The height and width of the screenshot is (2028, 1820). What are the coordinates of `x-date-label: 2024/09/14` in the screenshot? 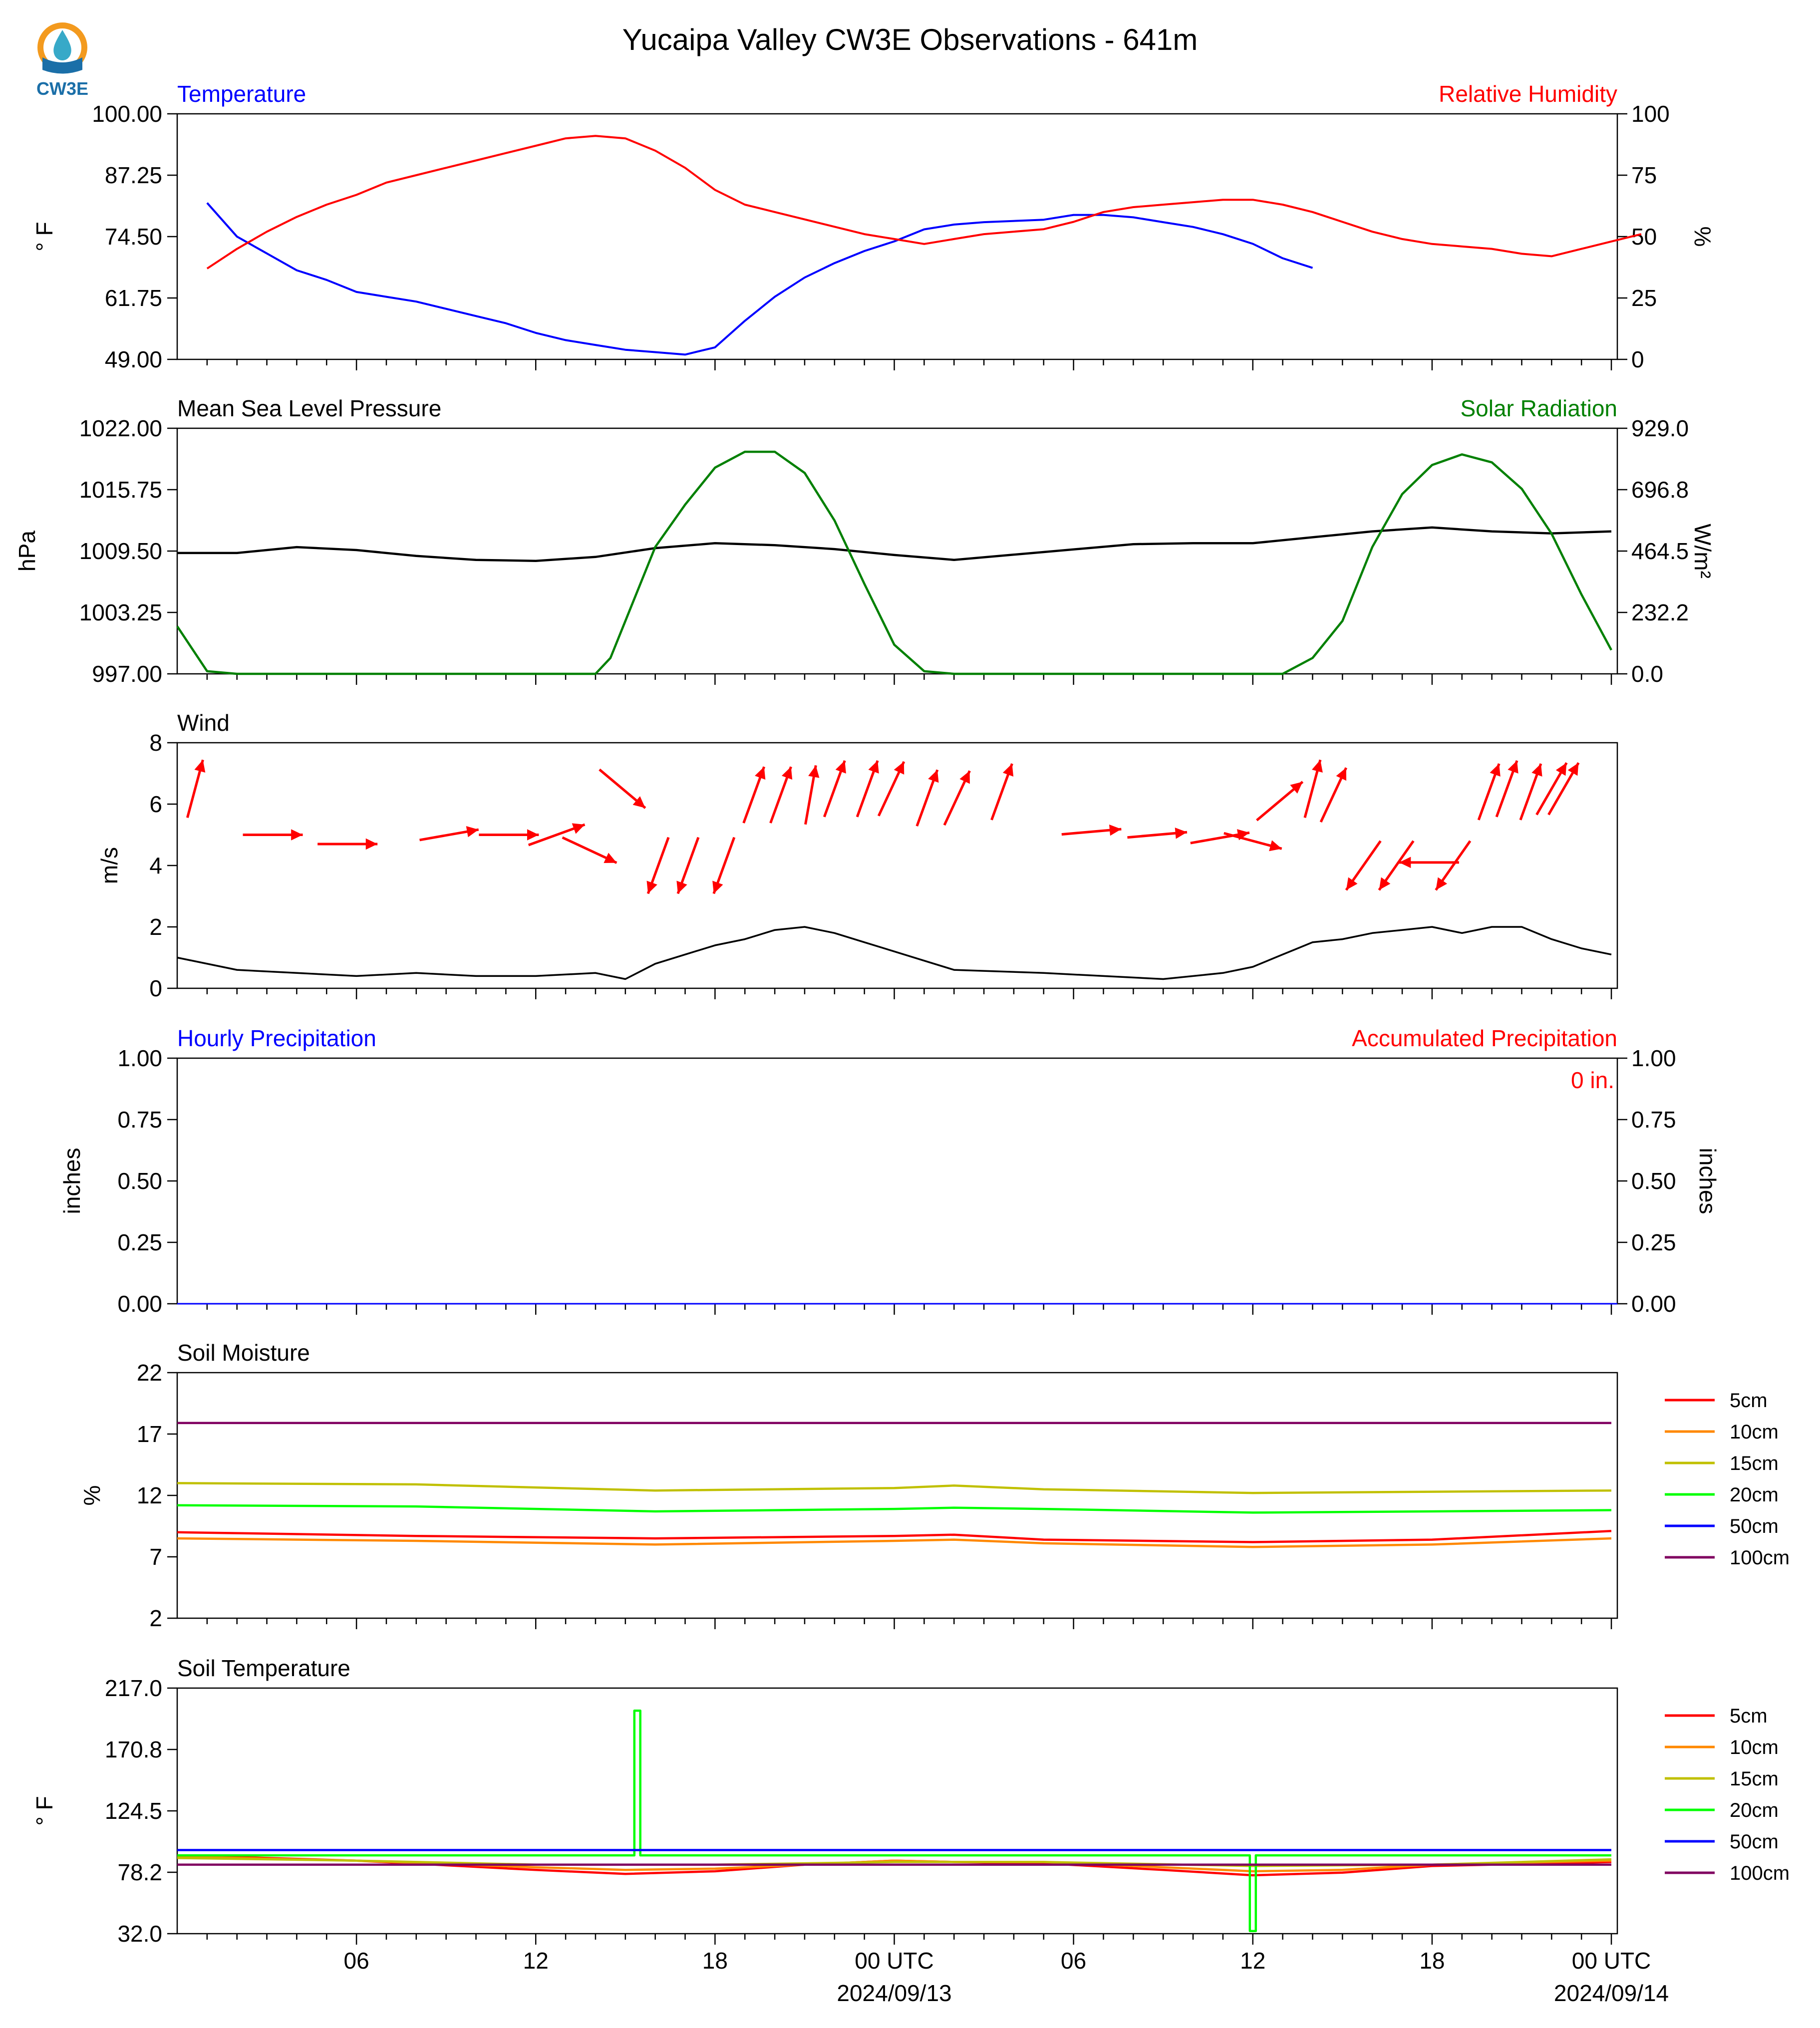 It's located at (1611, 1993).